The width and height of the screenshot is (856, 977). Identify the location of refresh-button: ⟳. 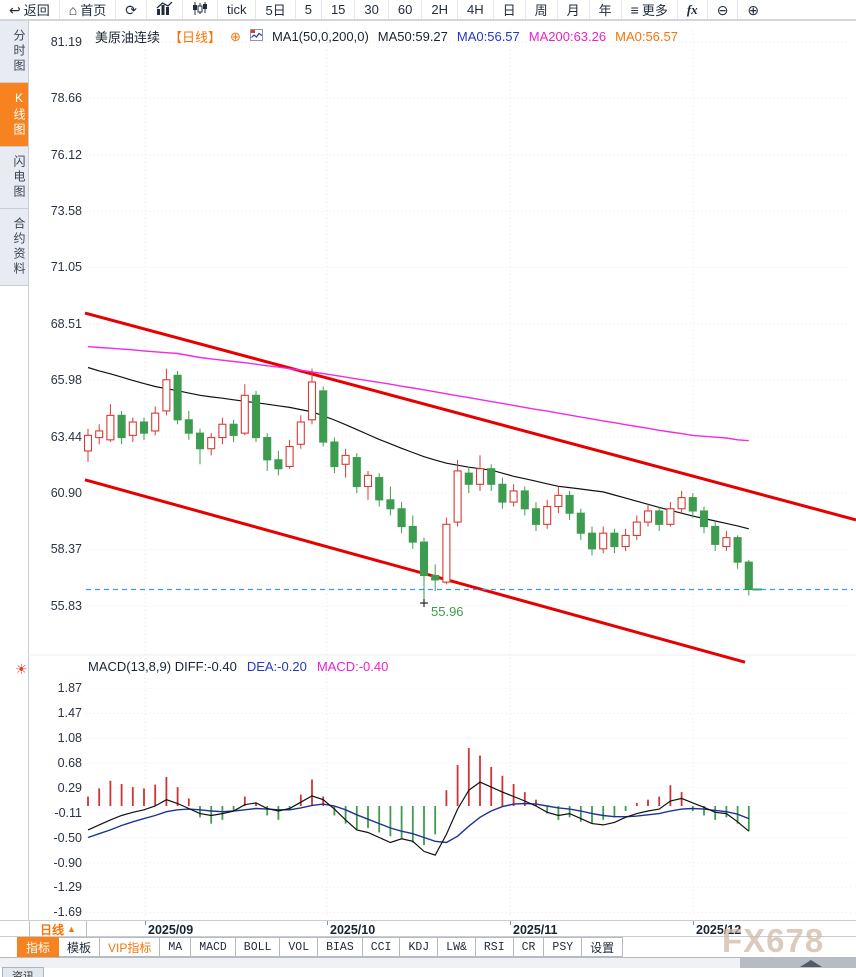
(131, 9).